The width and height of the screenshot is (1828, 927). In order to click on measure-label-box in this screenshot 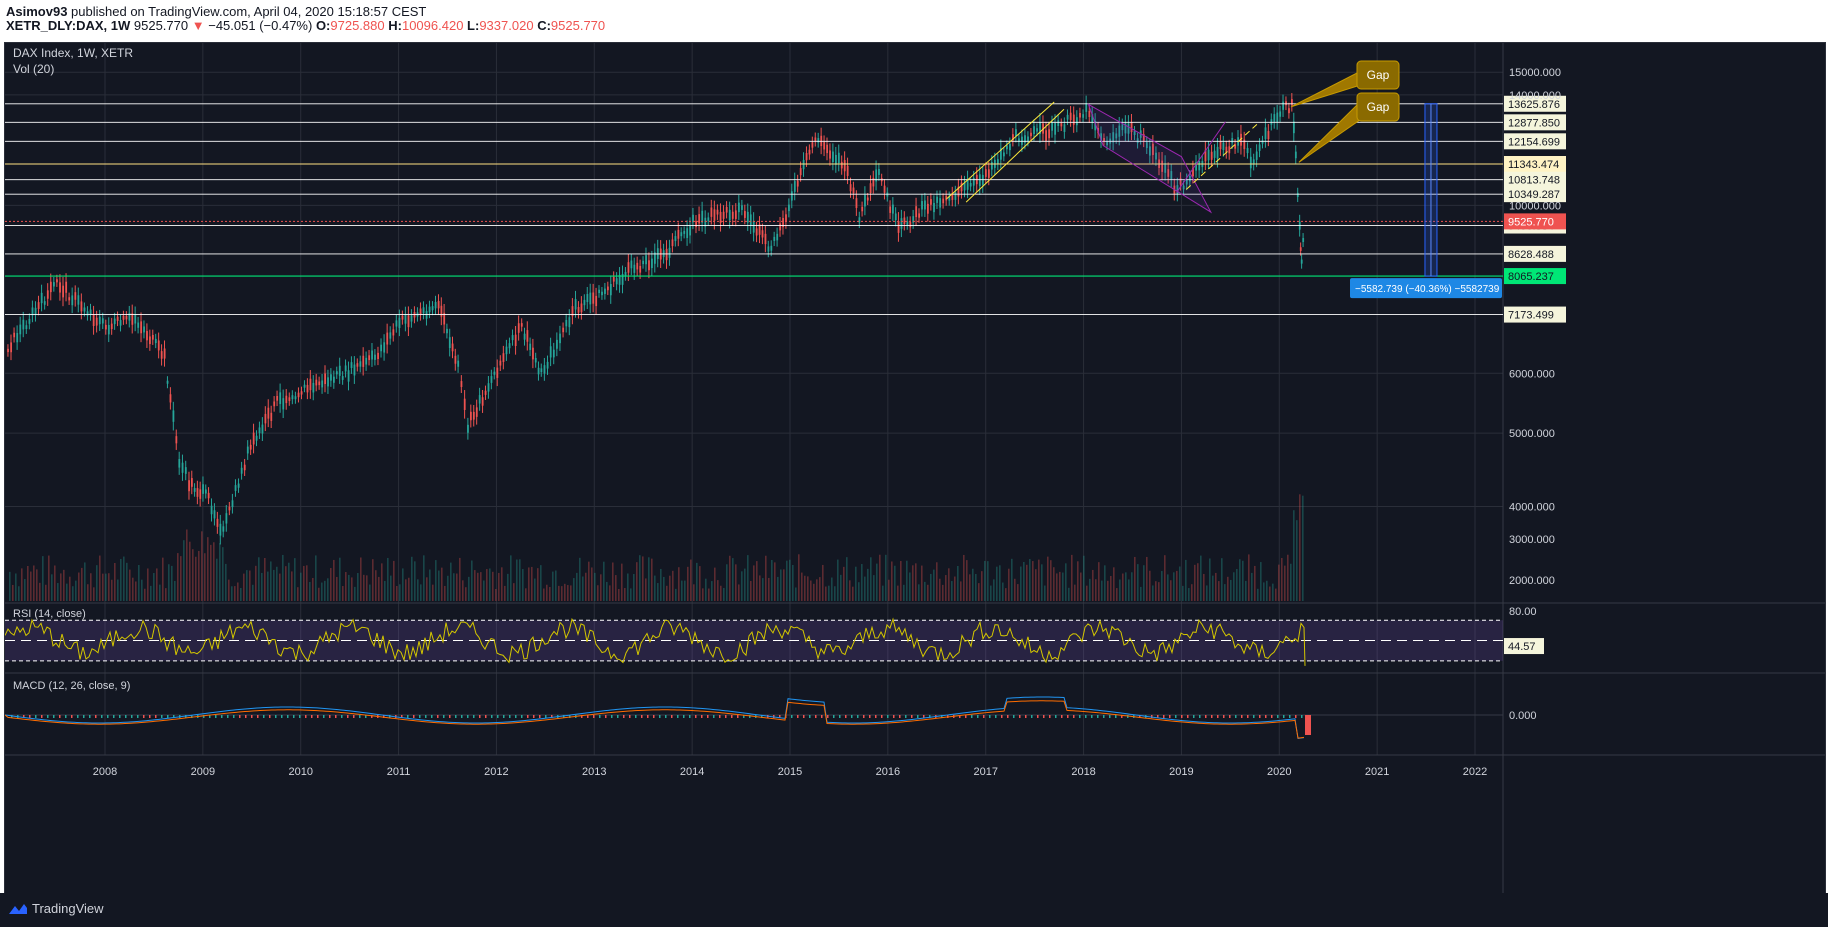, I will do `click(1426, 288)`.